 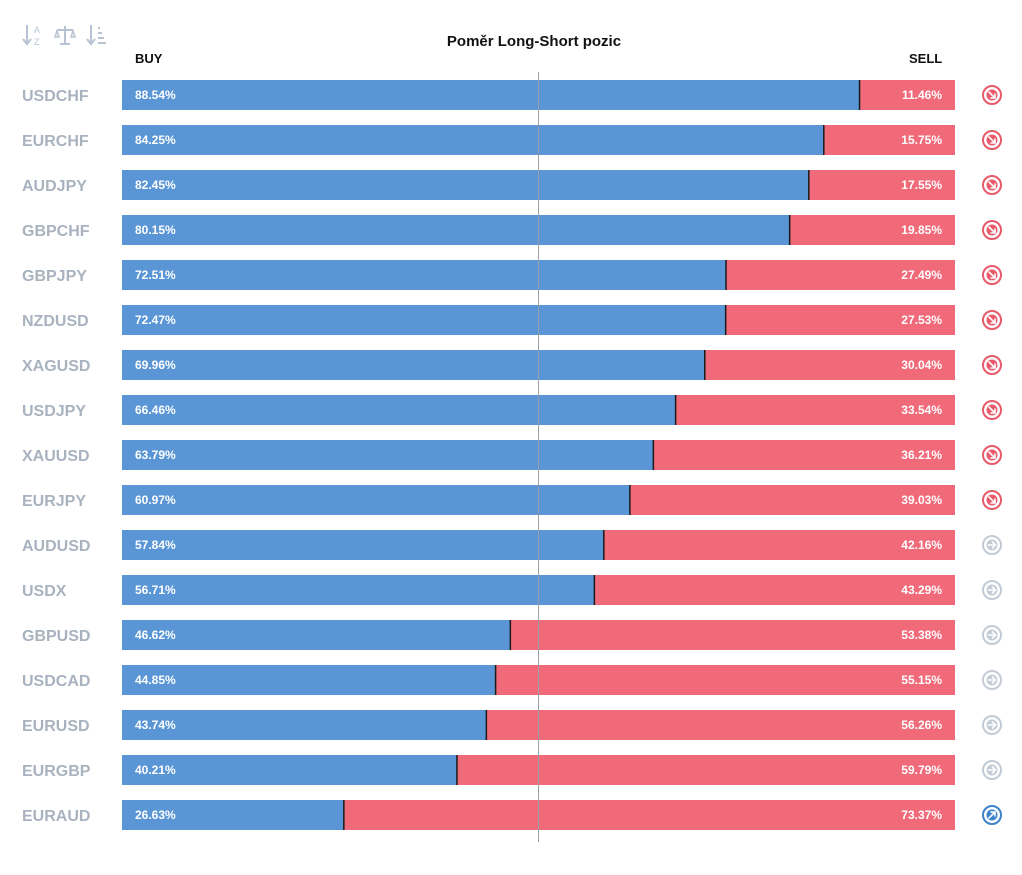 What do you see at coordinates (54, 411) in the screenshot?
I see `pair-label: USDJPY` at bounding box center [54, 411].